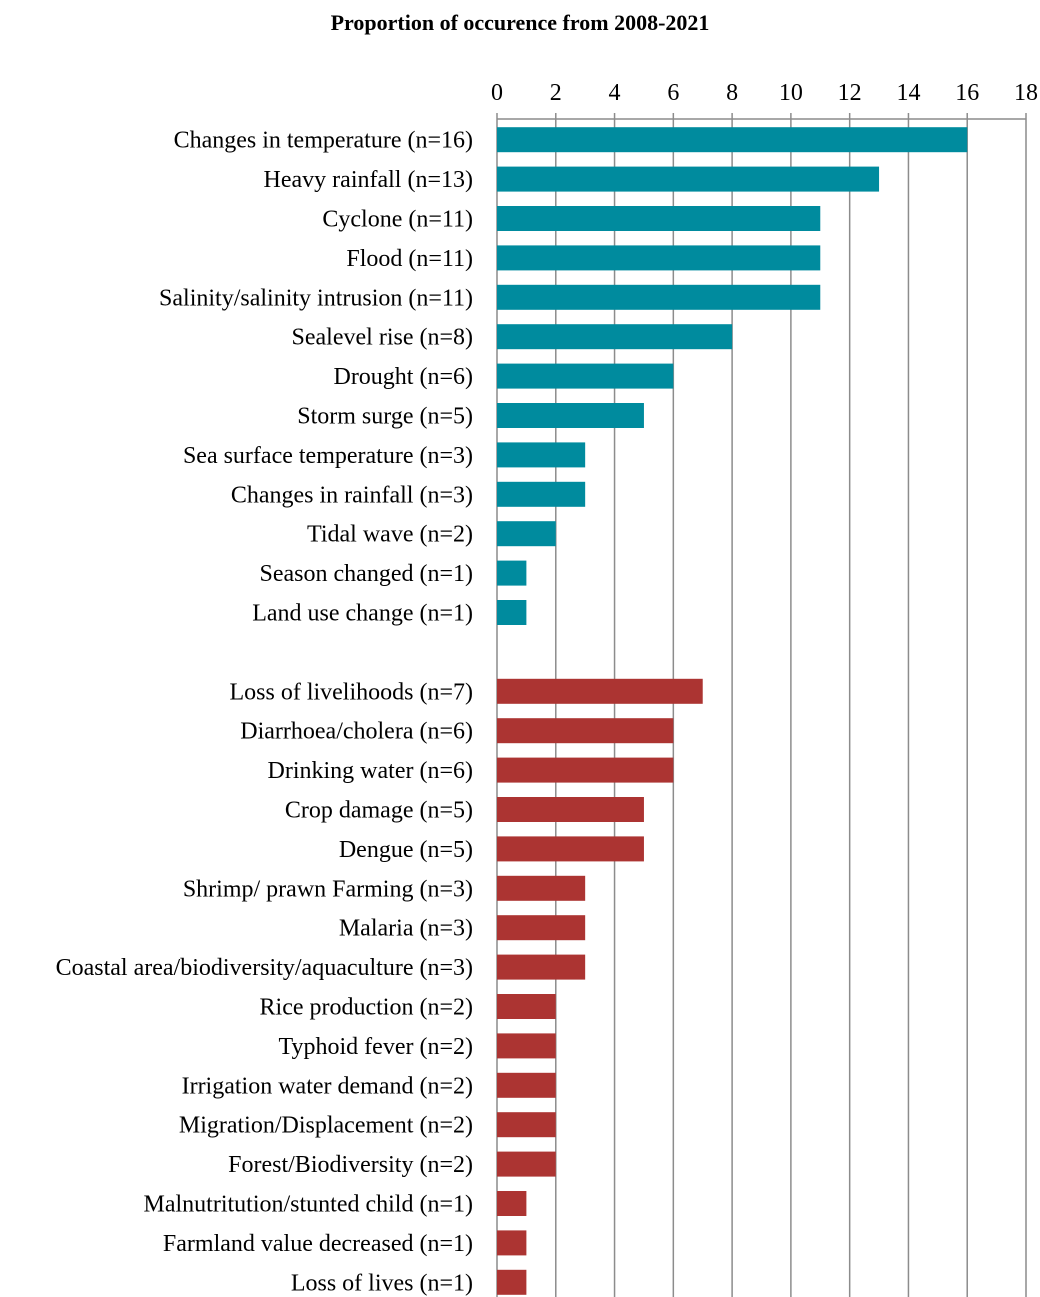 This screenshot has height=1297, width=1040. What do you see at coordinates (673, 93) in the screenshot?
I see `x-tick-label: 6` at bounding box center [673, 93].